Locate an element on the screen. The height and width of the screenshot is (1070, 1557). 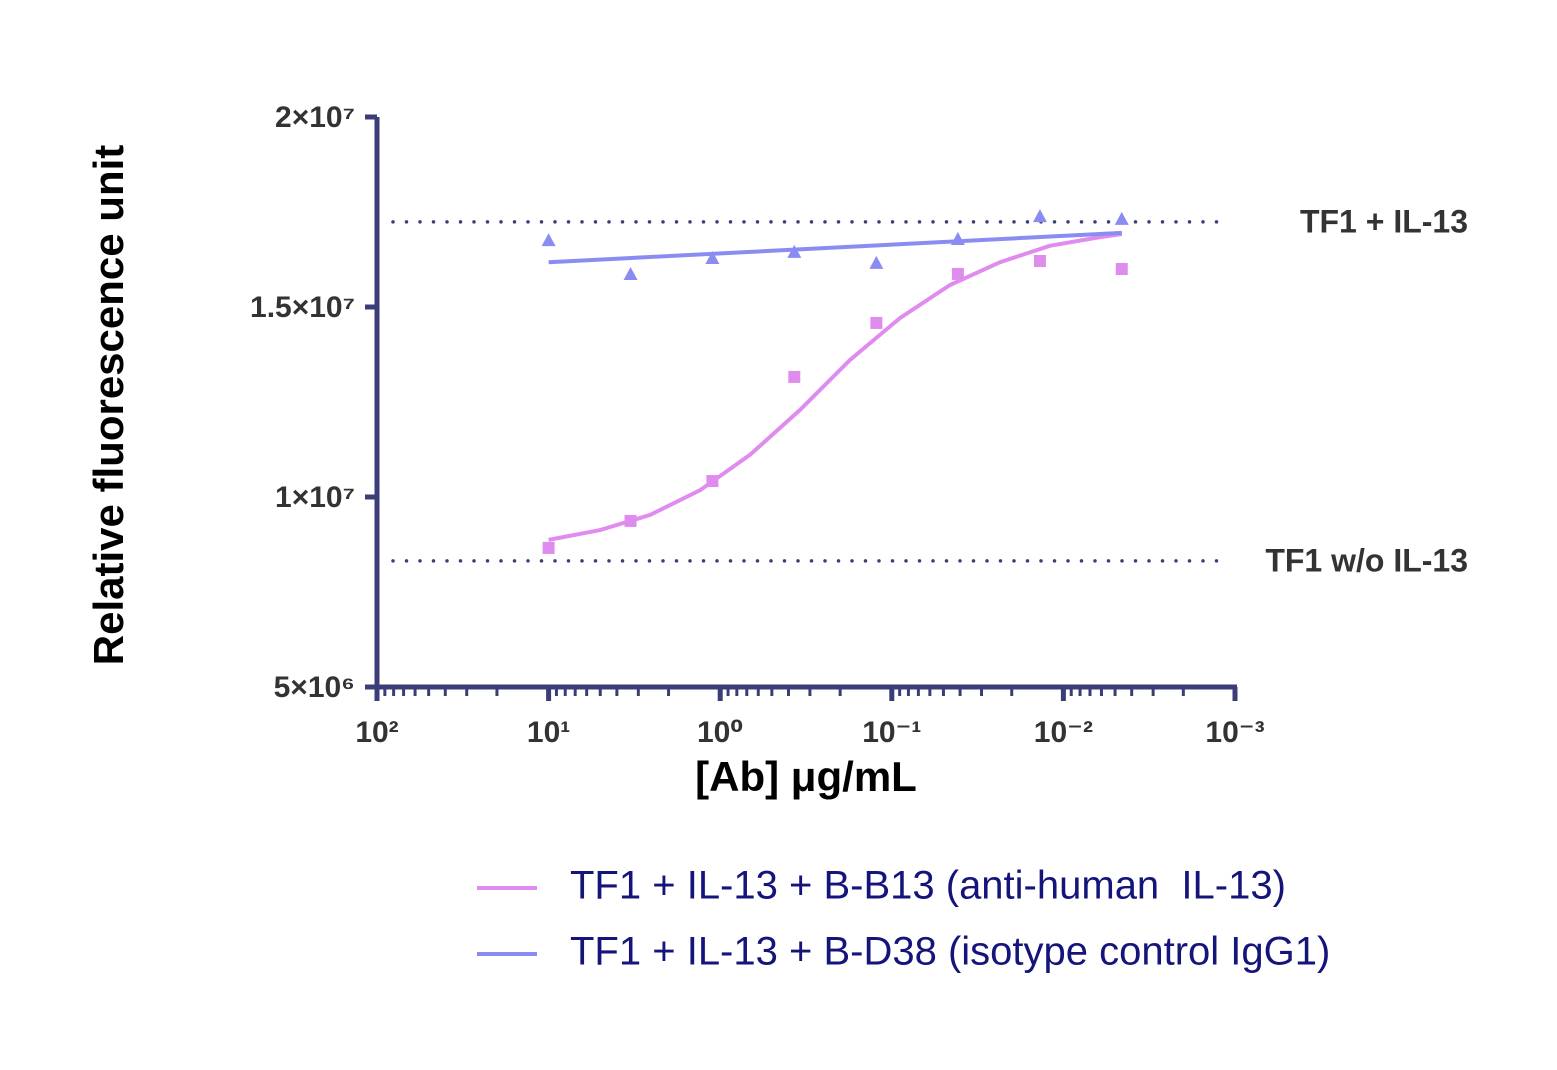
x-tick-label: 10⁻³ is located at coordinates (1234, 732).